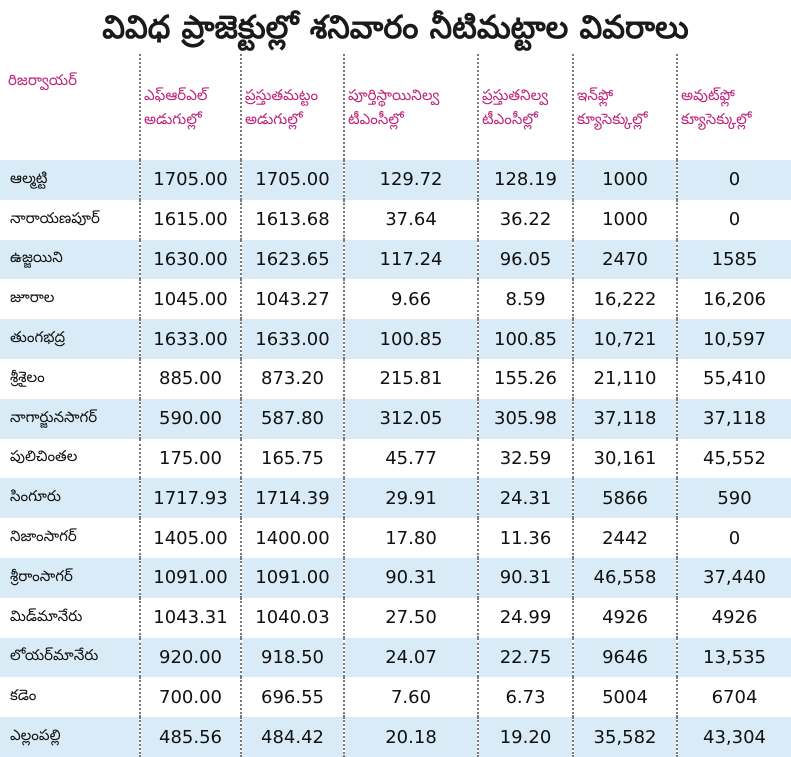 The width and height of the screenshot is (791, 757). I want to click on inflow-cell: 1000, so click(625, 180).